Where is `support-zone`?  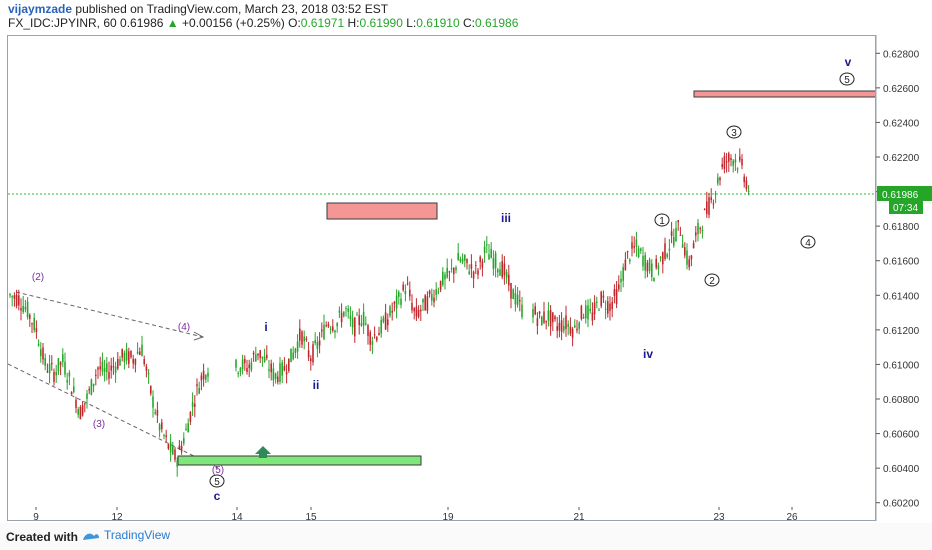
support-zone is located at coordinates (299, 460).